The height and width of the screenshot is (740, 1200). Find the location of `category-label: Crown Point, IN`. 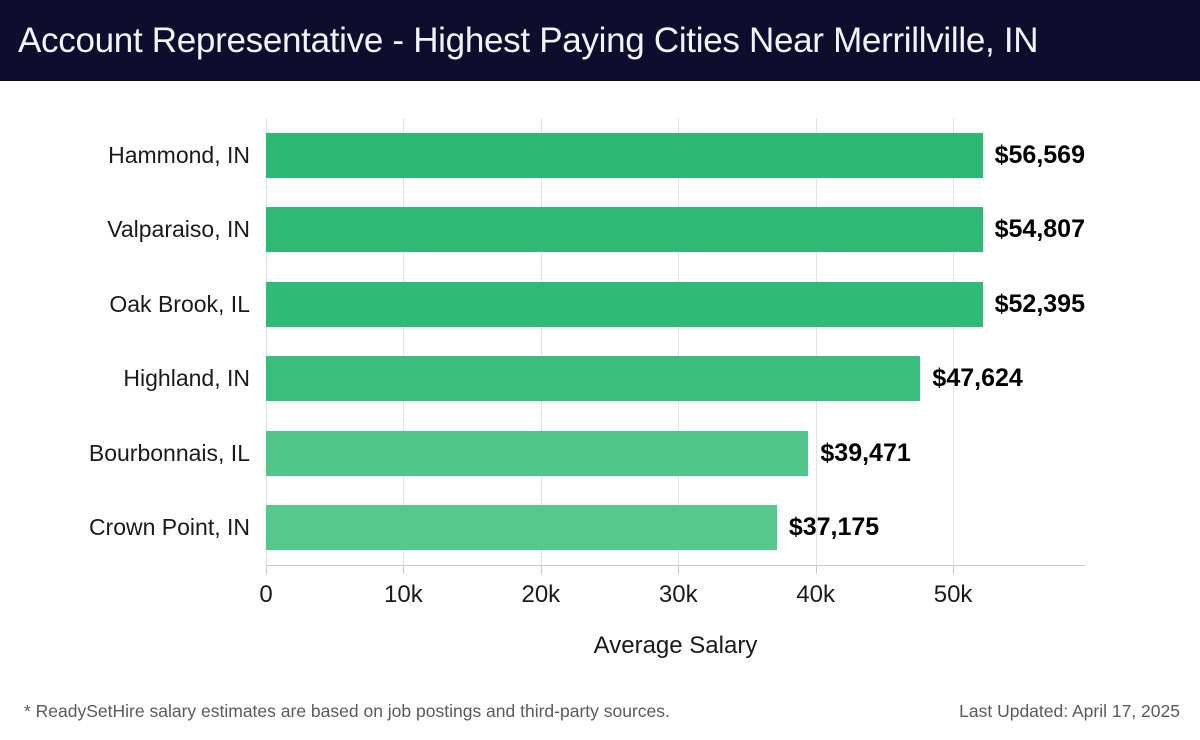

category-label: Crown Point, IN is located at coordinates (169, 527).